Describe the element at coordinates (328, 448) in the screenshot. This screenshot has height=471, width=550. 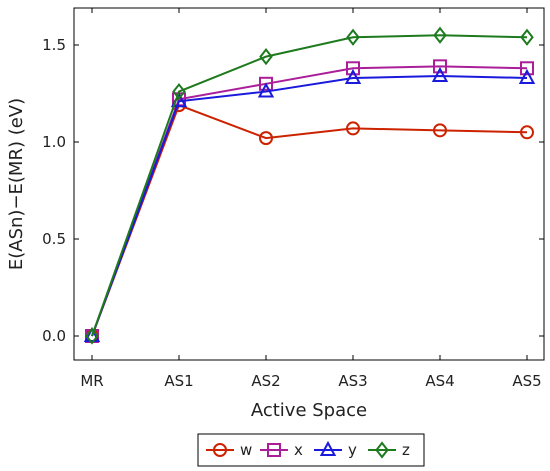
I see `legend-marker-y` at that location.